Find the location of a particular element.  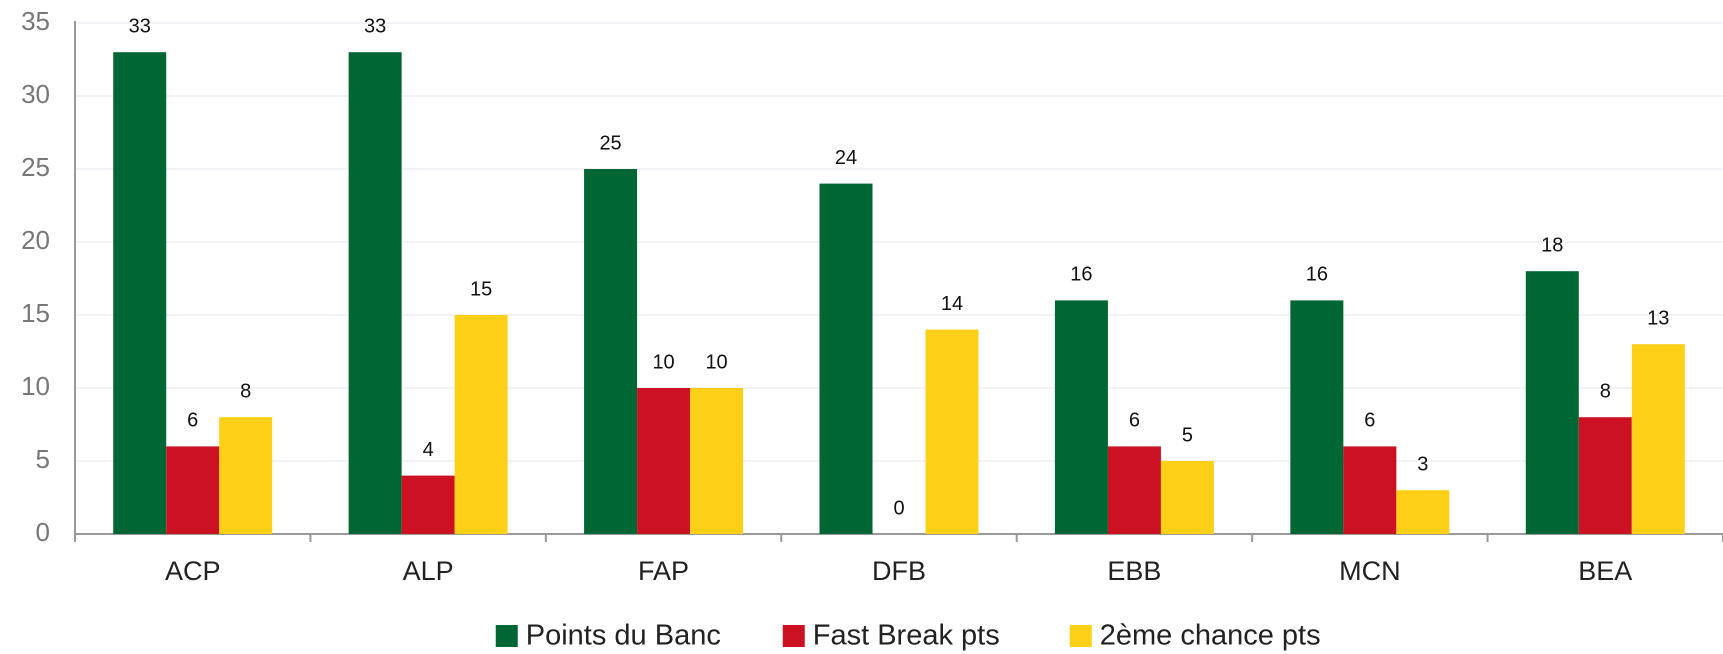

data-label: 25 is located at coordinates (610, 143).